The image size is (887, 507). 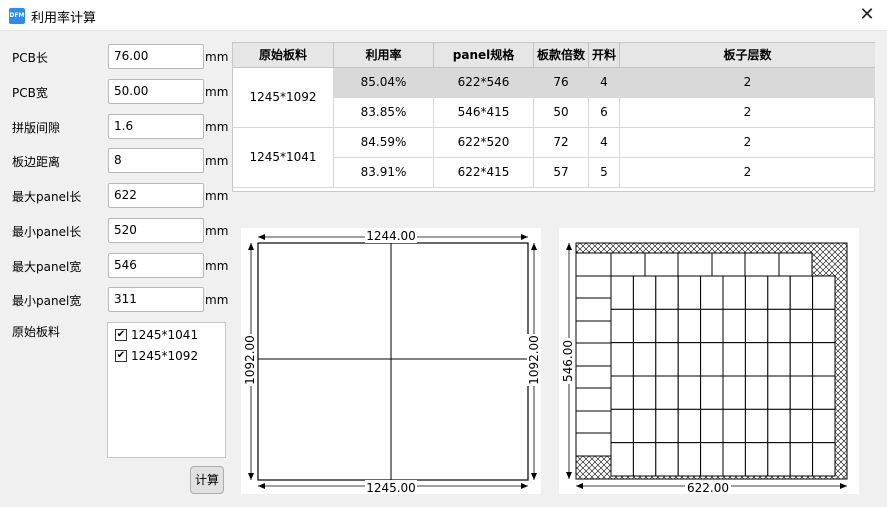 I want to click on window-title: 利用率计算, so click(x=64, y=18).